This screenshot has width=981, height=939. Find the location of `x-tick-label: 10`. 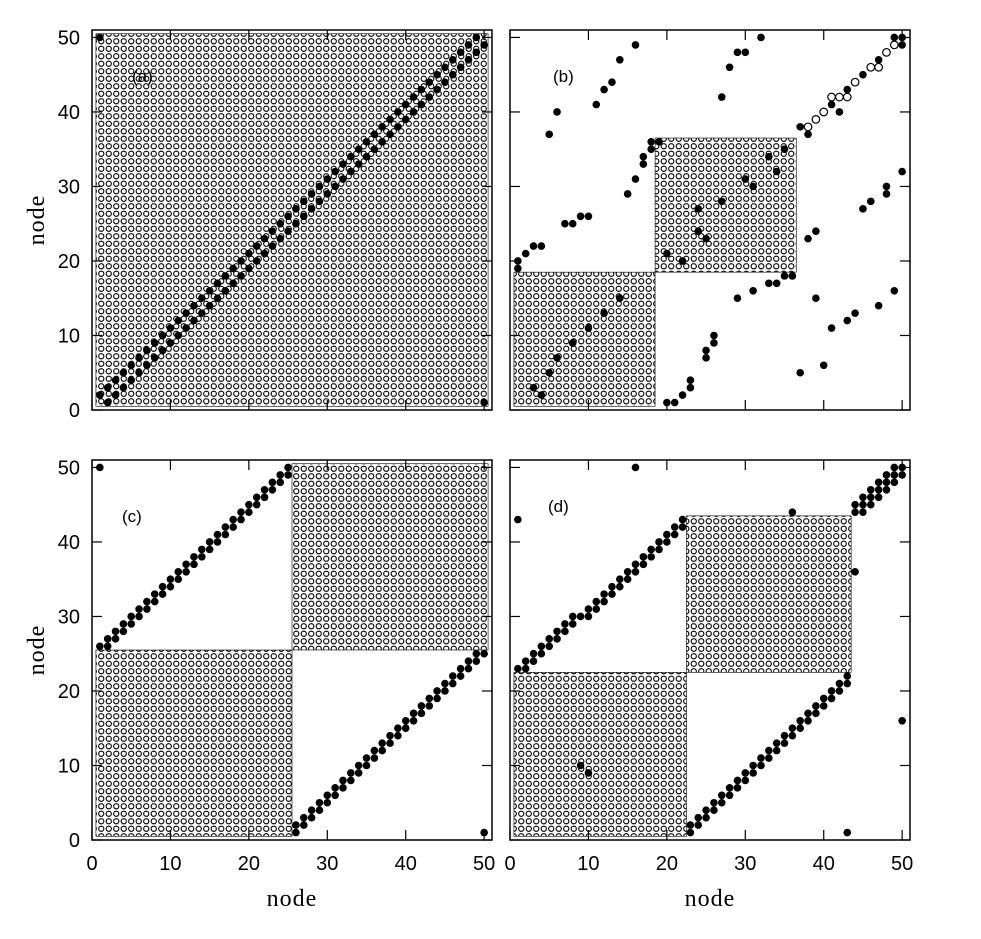

x-tick-label: 10 is located at coordinates (588, 864).